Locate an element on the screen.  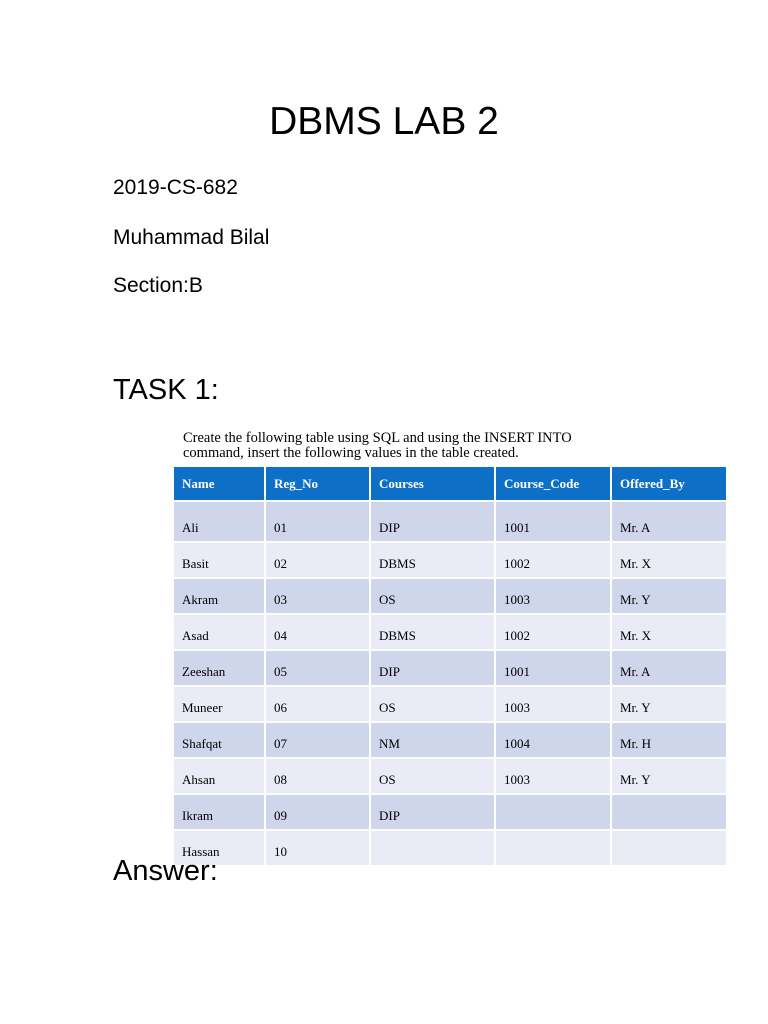
table-cell: Ikram is located at coordinates (219, 812).